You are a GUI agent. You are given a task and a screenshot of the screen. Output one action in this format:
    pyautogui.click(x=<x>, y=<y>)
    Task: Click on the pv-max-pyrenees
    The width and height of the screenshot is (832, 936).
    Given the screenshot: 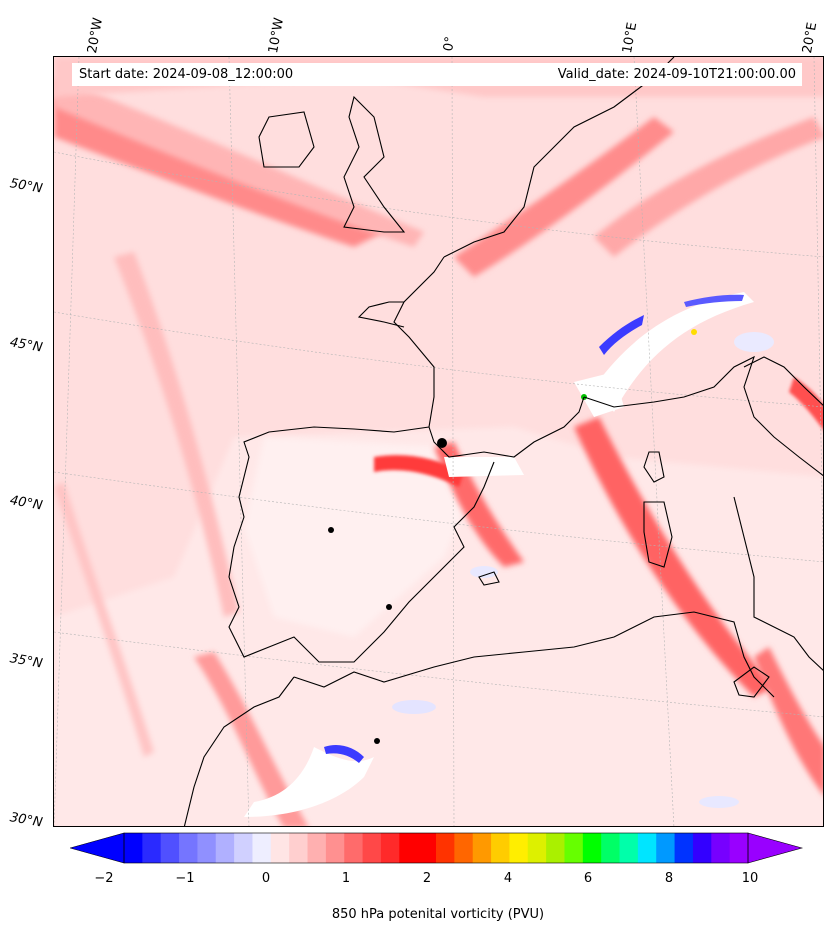 What is the action you would take?
    pyautogui.click(x=419, y=471)
    